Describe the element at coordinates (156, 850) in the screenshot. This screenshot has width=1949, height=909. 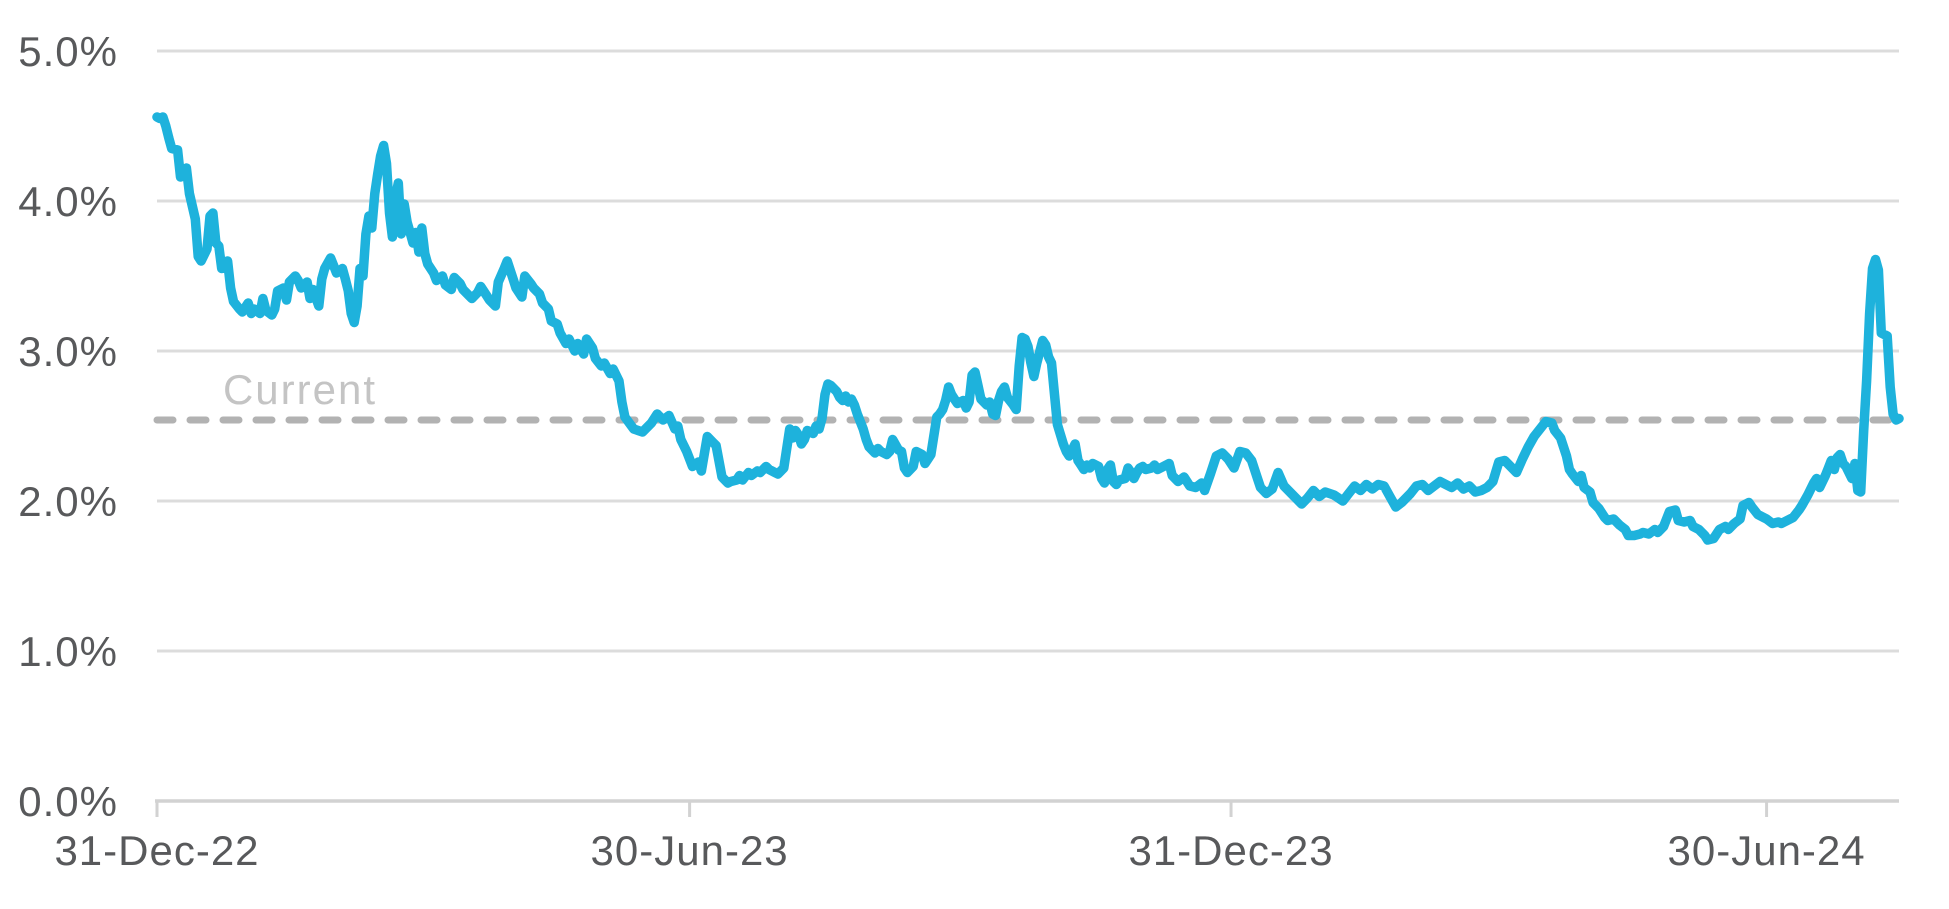
I see `x-axis-label-31-Dec-22: 31-Dec-22` at that location.